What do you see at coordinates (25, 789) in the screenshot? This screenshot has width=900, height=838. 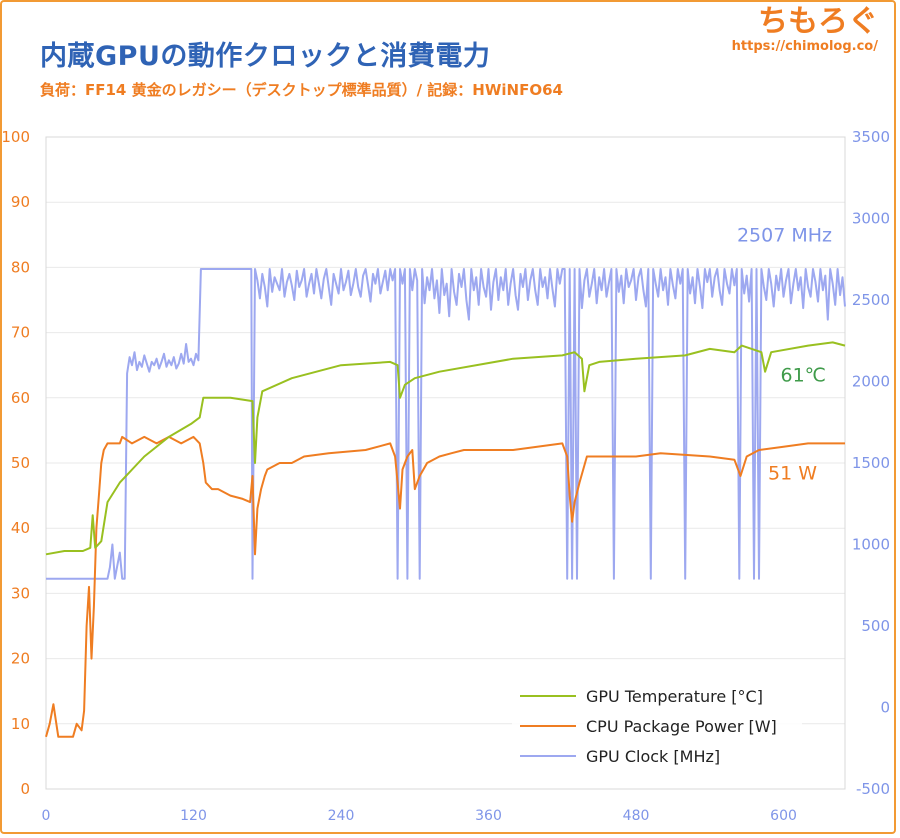 I see `y-left-tick-label: 0` at bounding box center [25, 789].